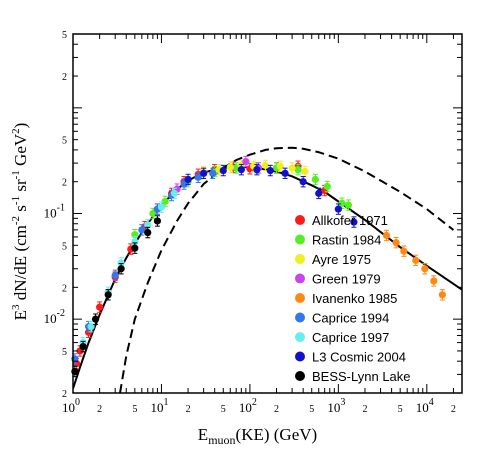 Image resolution: width=491 pixels, height=458 pixels. Describe the element at coordinates (248, 406) in the screenshot. I see `x-tick-label: 10²` at that location.